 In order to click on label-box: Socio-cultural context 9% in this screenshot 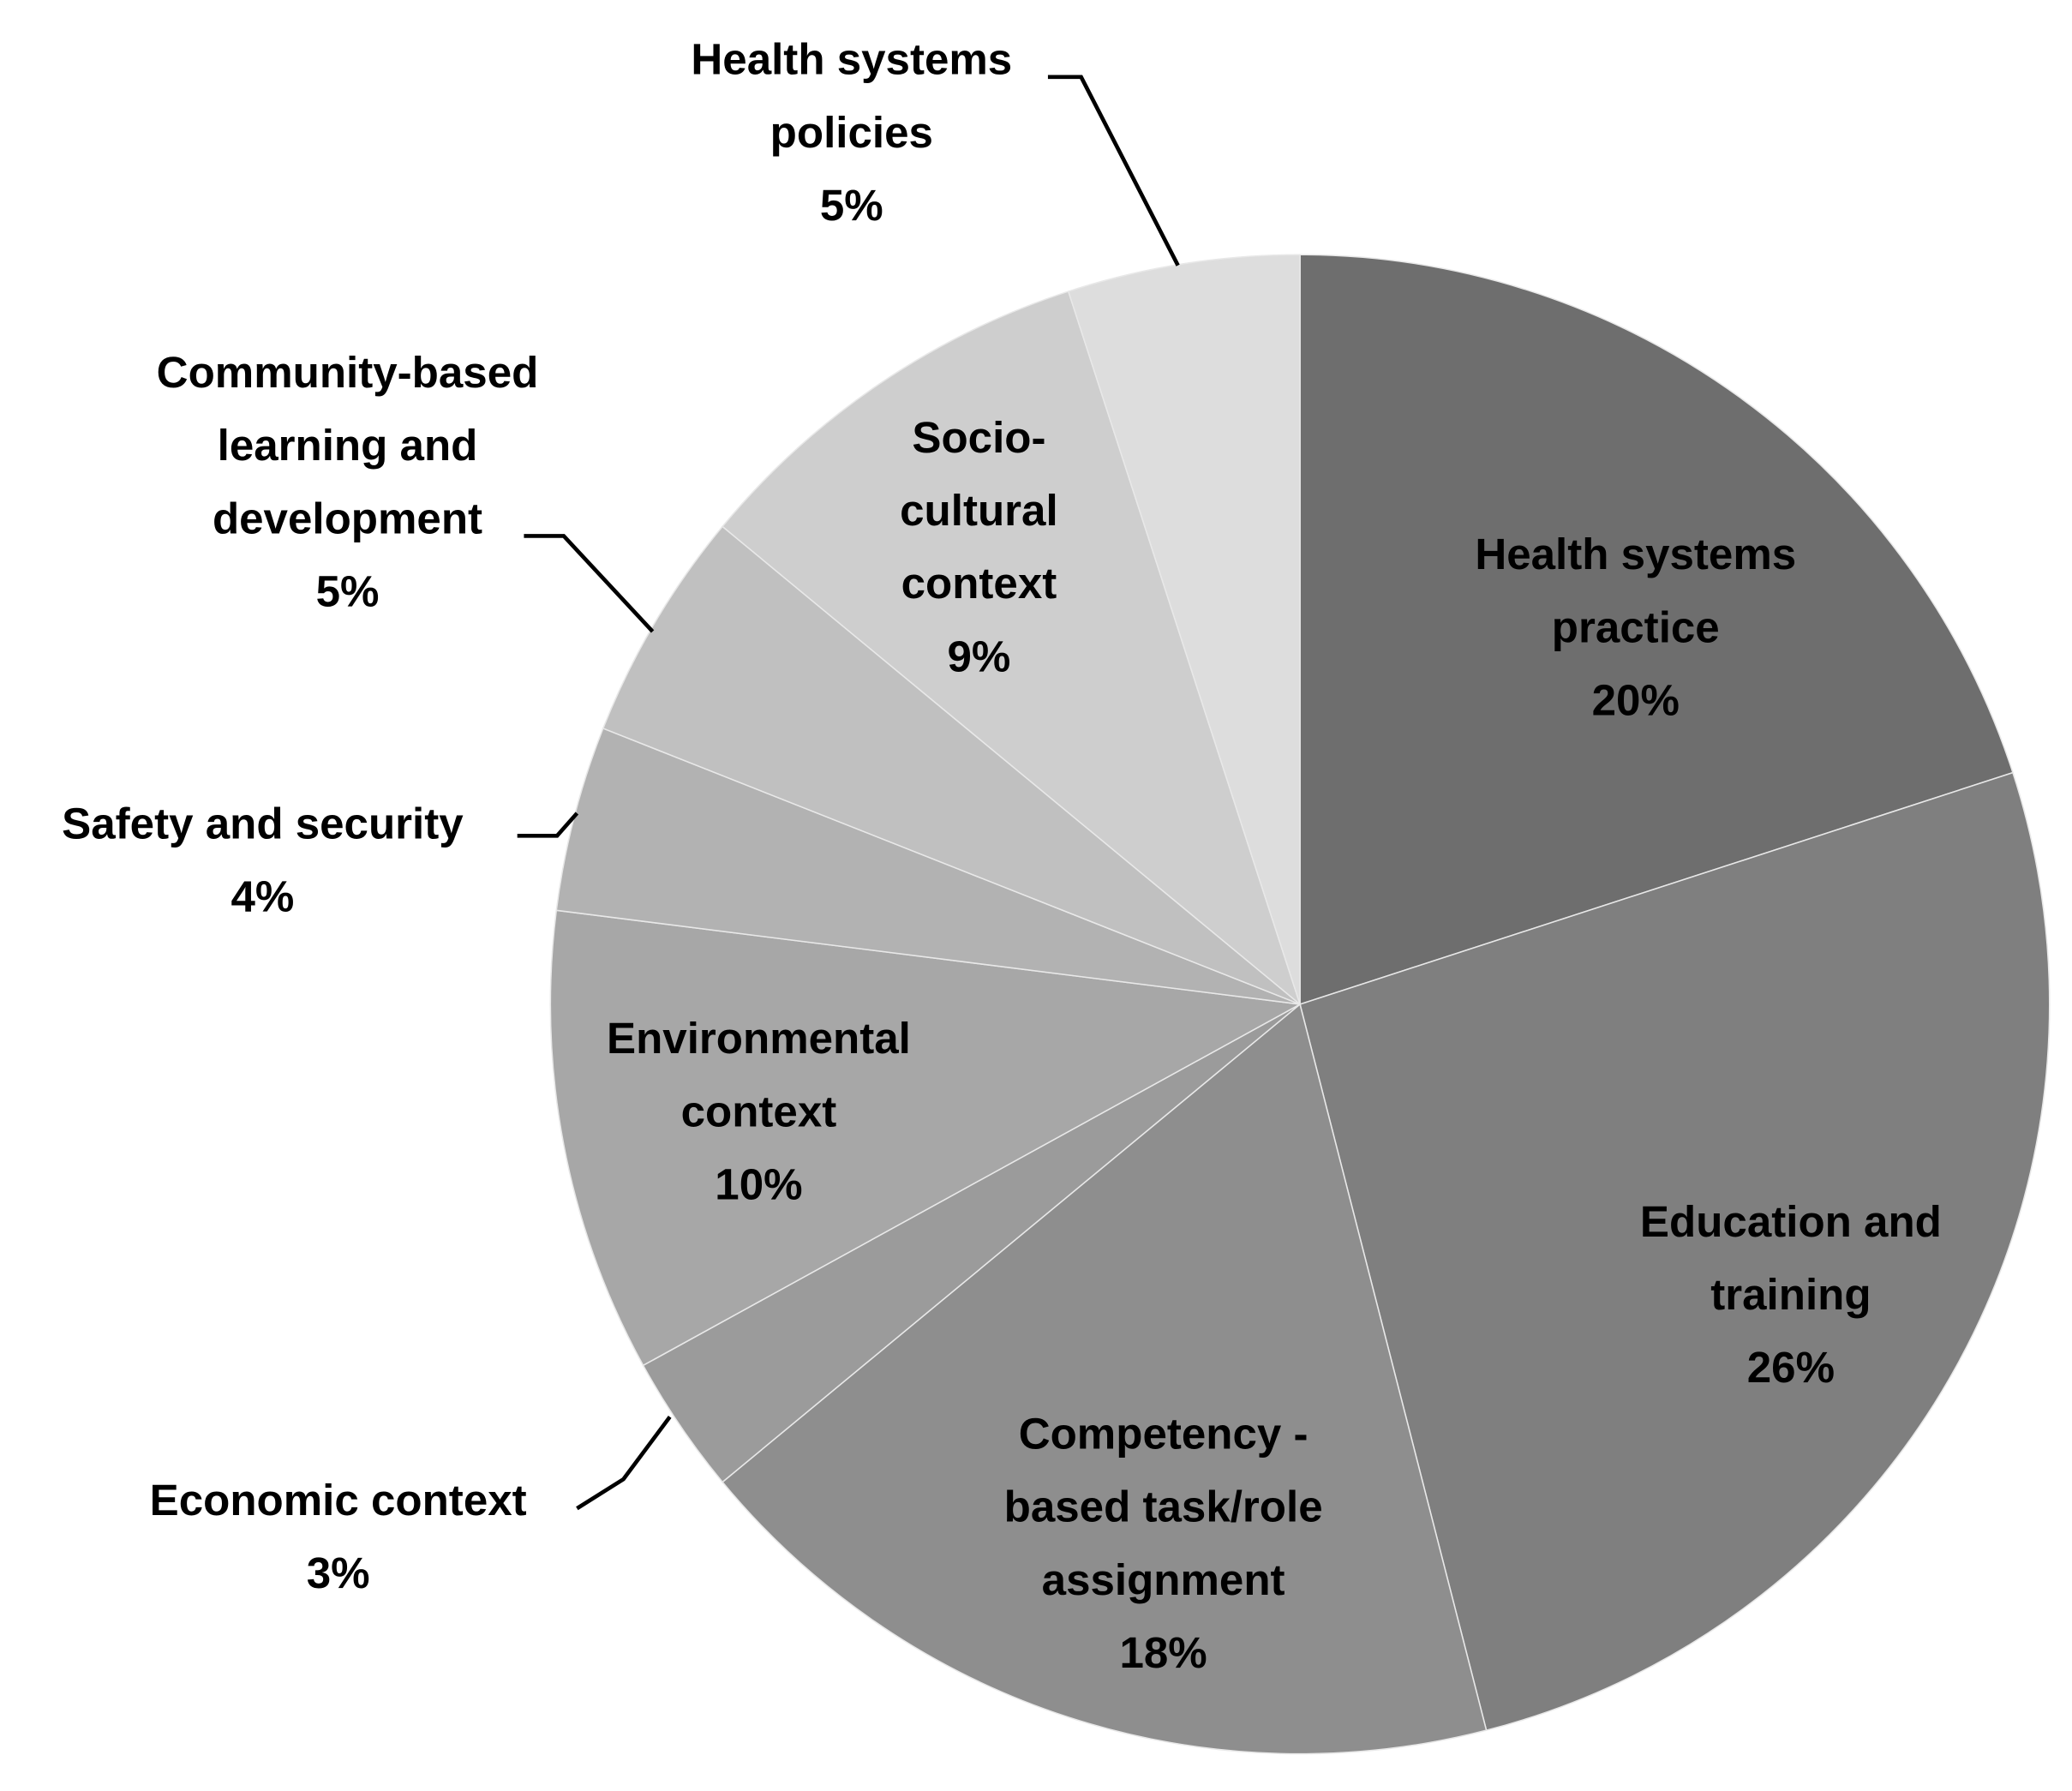, I will do `click(979, 547)`.